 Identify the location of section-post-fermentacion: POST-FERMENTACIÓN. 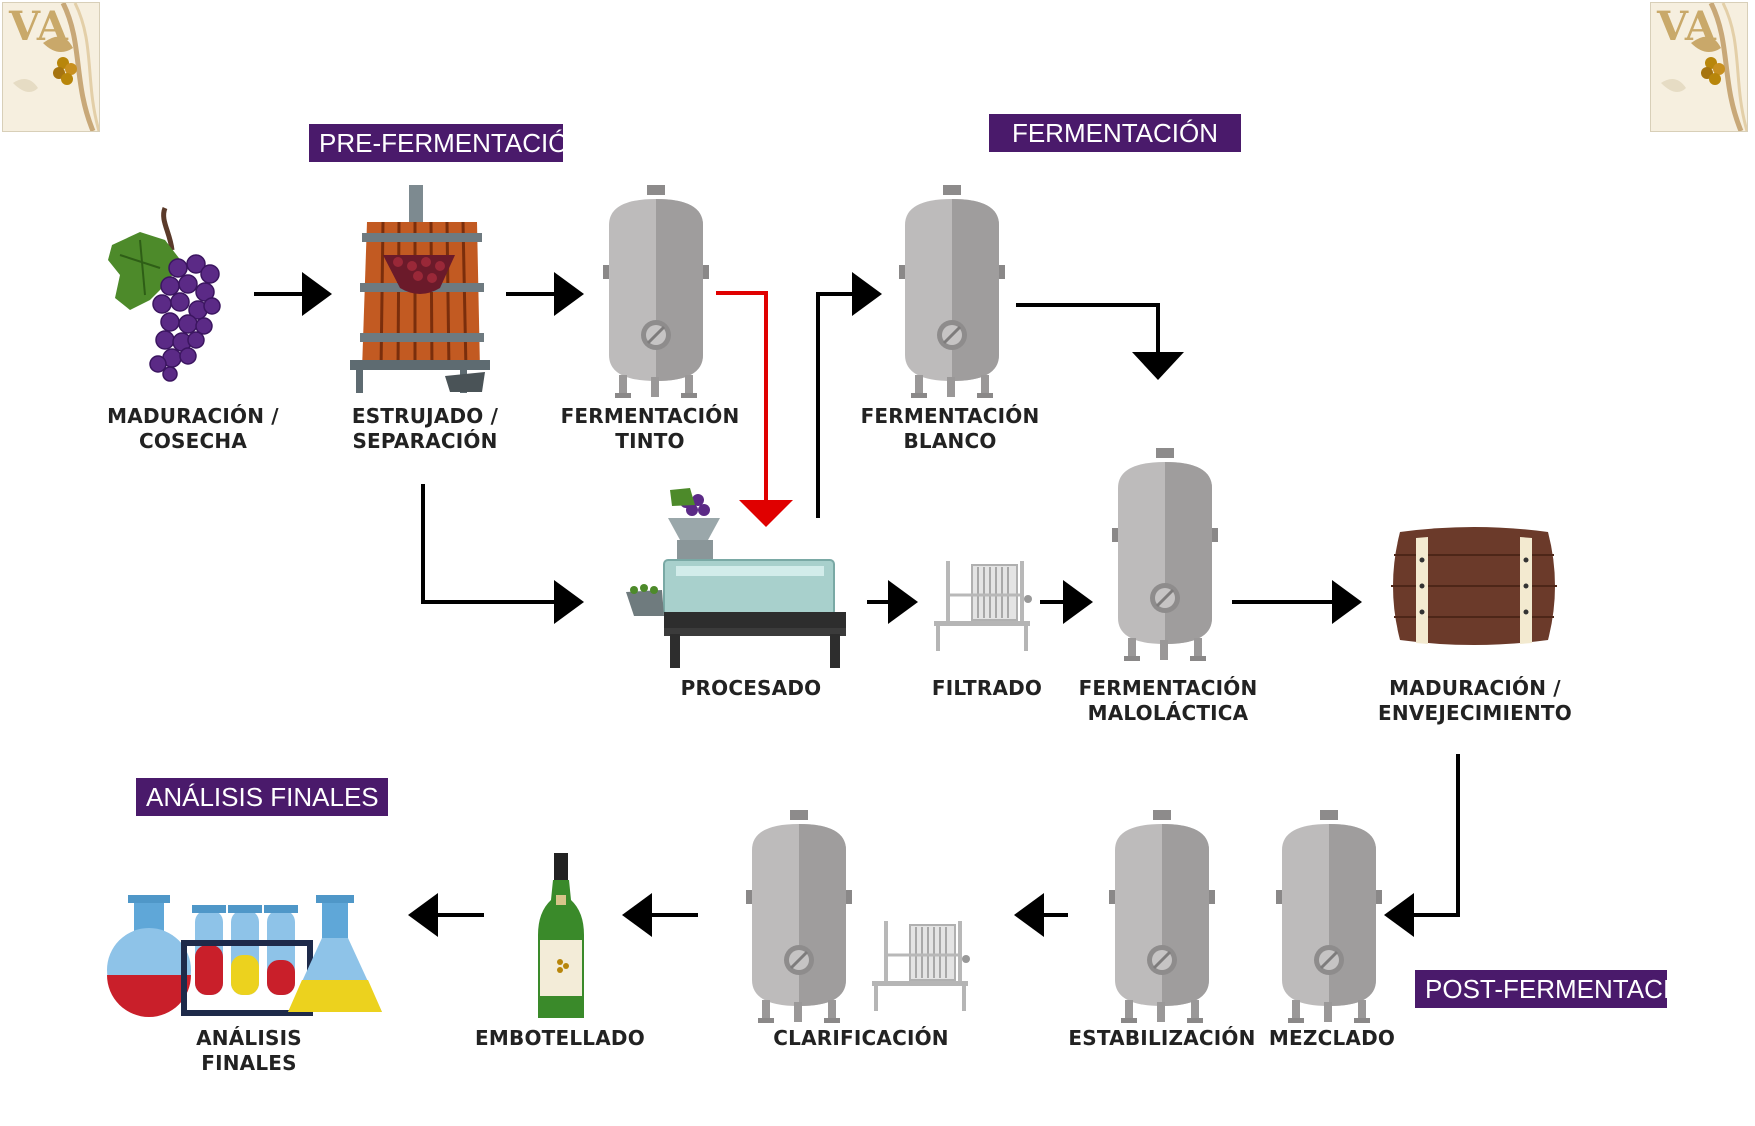
(1562, 989).